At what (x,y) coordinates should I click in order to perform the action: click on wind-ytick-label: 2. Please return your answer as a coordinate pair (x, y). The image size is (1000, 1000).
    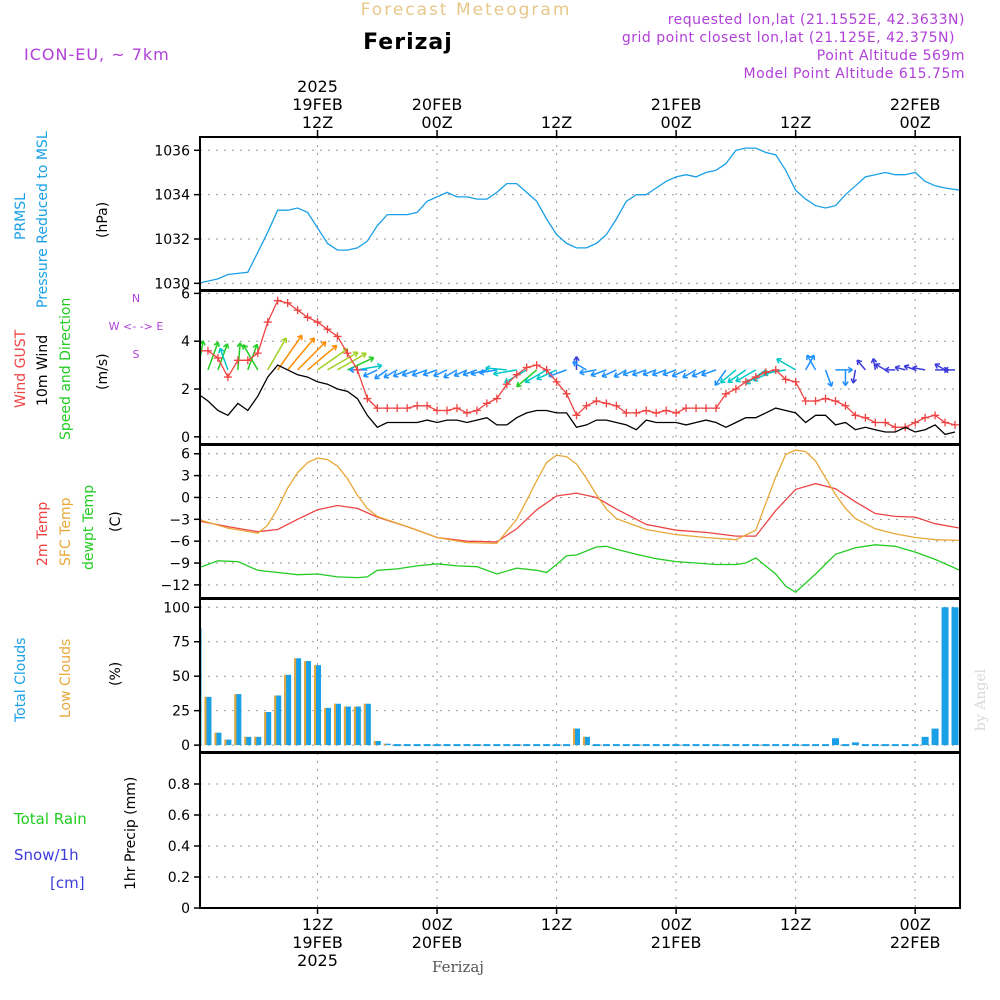
    Looking at the image, I should click on (185, 390).